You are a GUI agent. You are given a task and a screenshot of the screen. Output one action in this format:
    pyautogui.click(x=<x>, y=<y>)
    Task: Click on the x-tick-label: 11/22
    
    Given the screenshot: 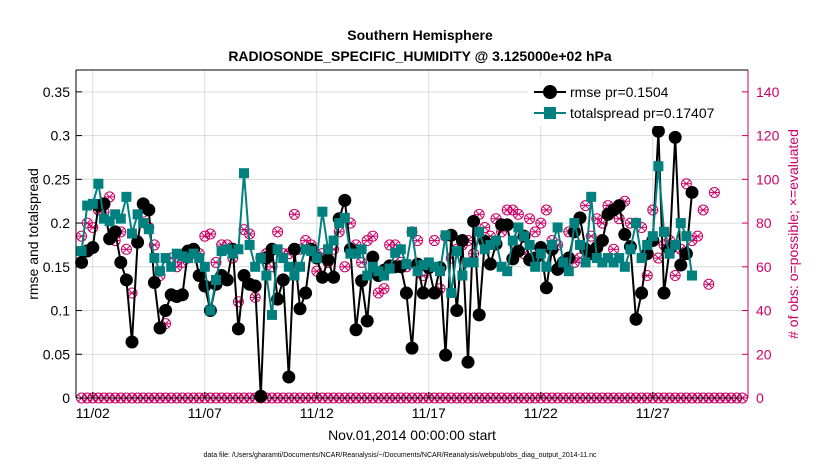 What is the action you would take?
    pyautogui.click(x=541, y=413)
    